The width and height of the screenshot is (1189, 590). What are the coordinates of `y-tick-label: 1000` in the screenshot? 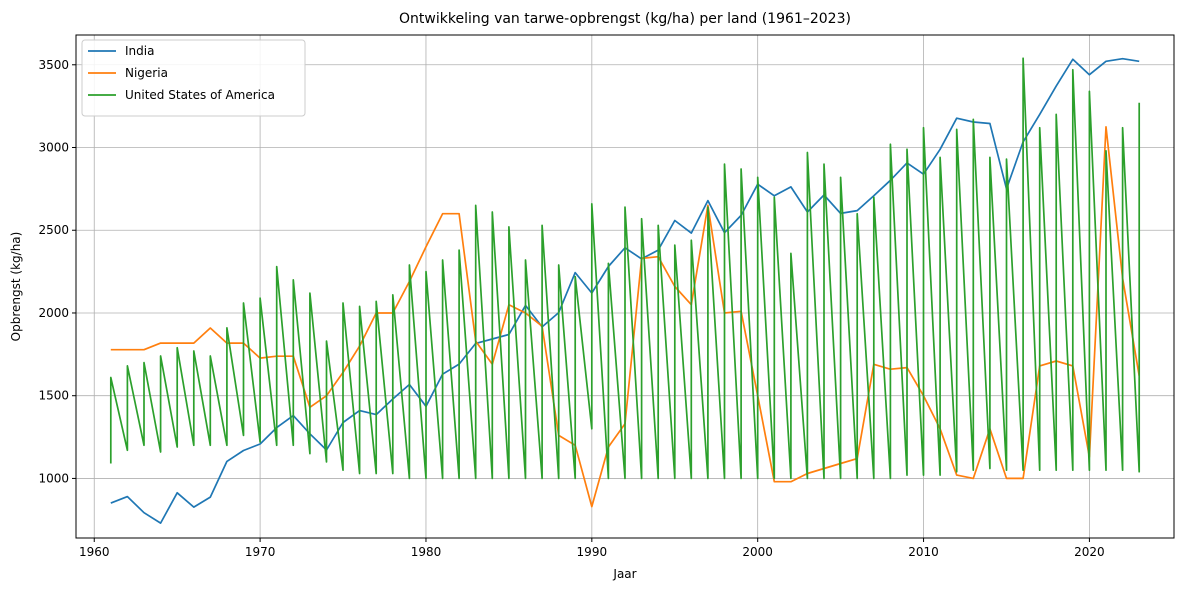 It's located at (53, 478).